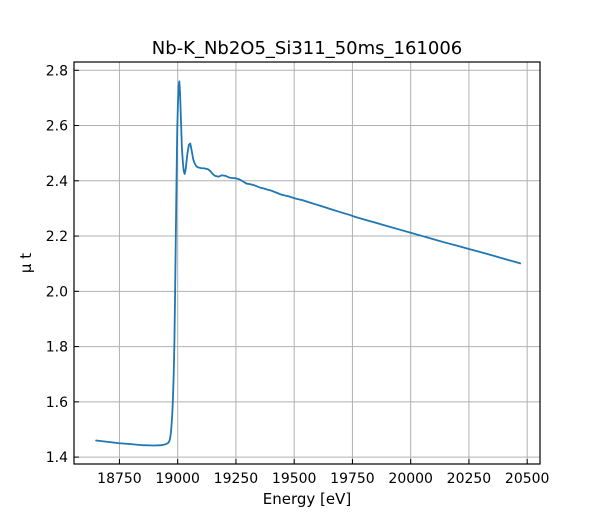  What do you see at coordinates (307, 499) in the screenshot?
I see `x-axis-label: Energy [eV]` at bounding box center [307, 499].